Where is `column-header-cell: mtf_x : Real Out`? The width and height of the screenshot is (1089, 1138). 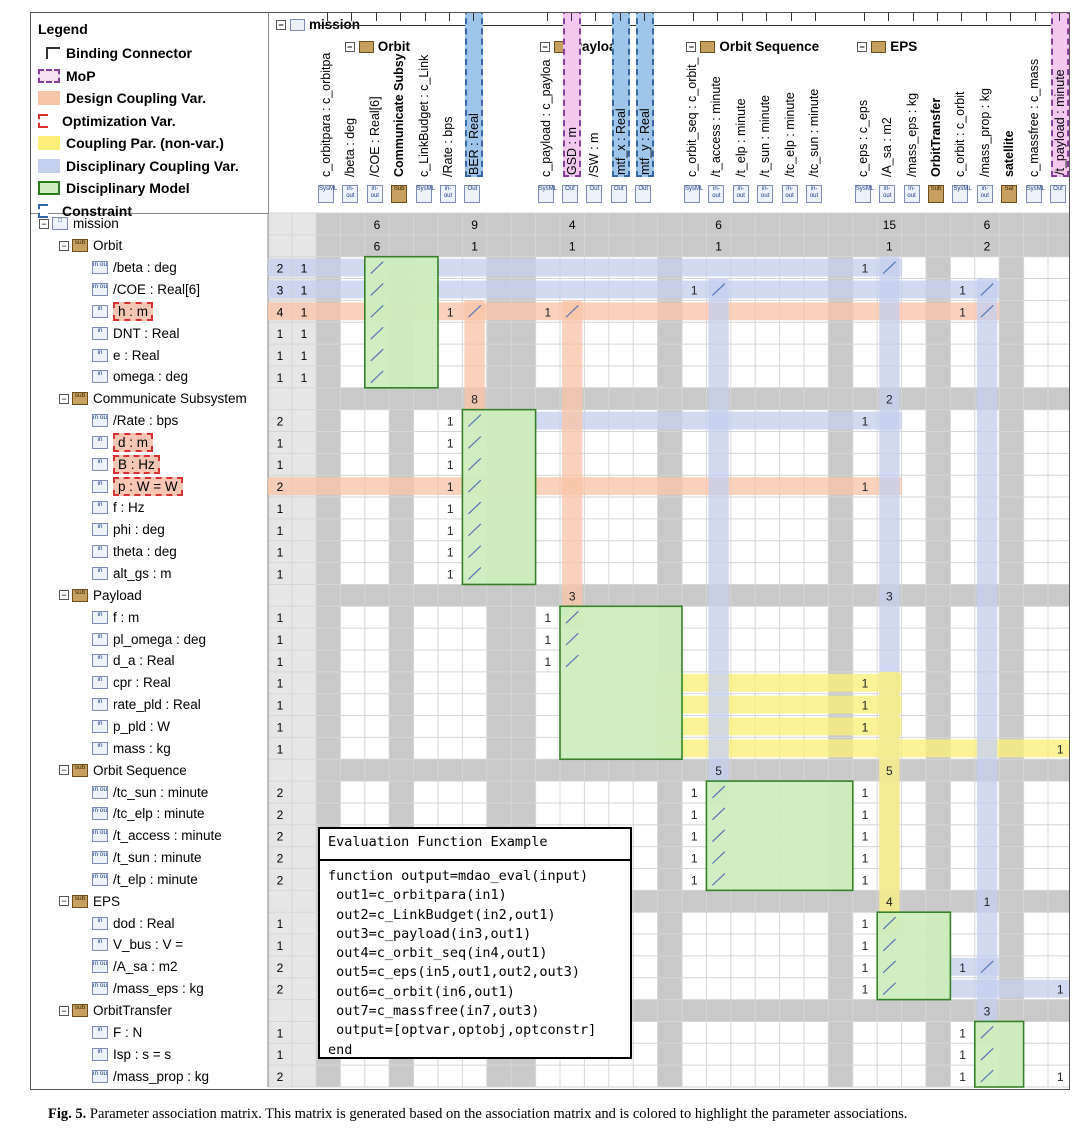
column-header-cell: mtf_x : Real Out is located at coordinates (620, 109).